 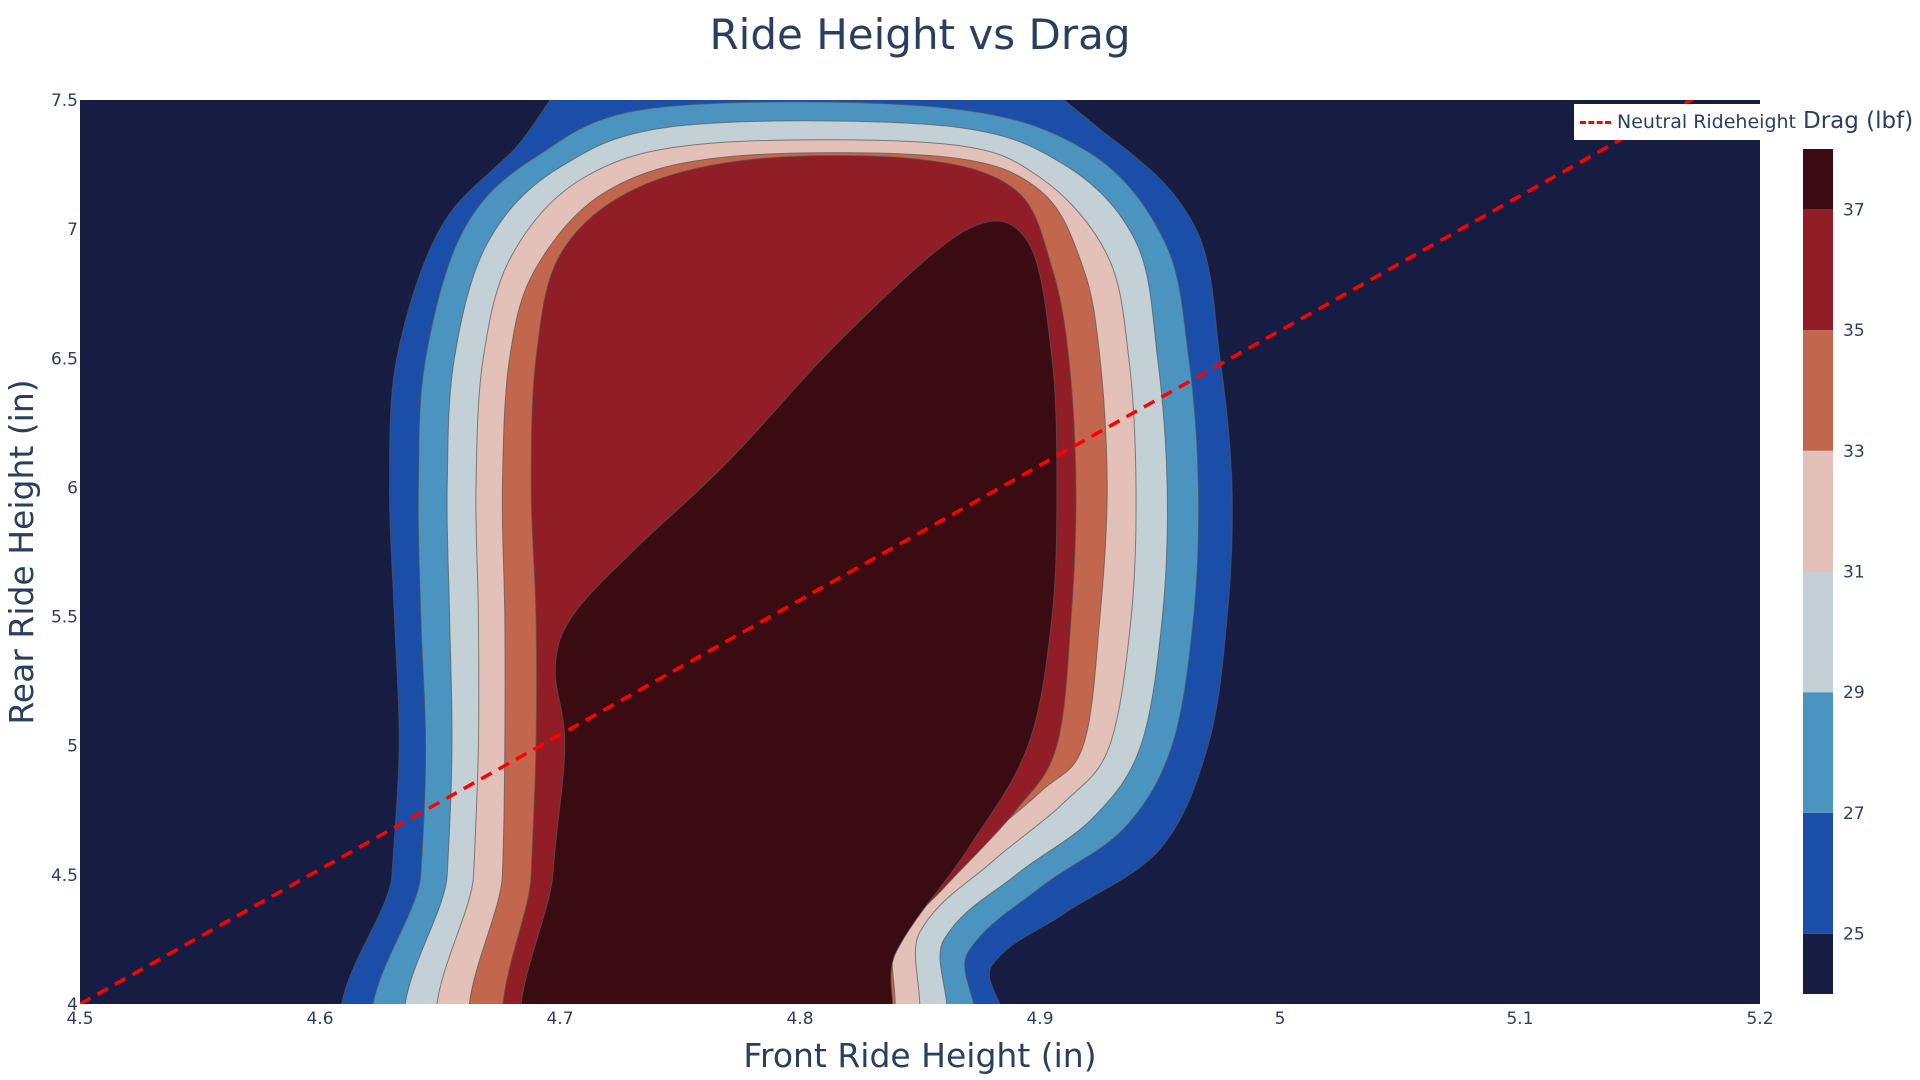 I want to click on x-tick-label: 5, so click(x=1280, y=1019).